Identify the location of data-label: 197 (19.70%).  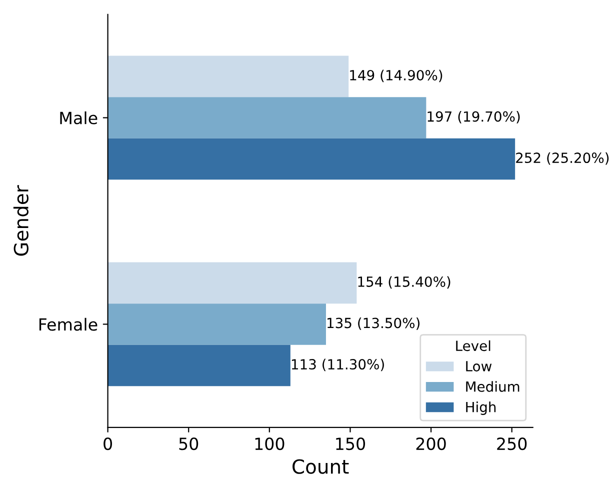
(474, 117).